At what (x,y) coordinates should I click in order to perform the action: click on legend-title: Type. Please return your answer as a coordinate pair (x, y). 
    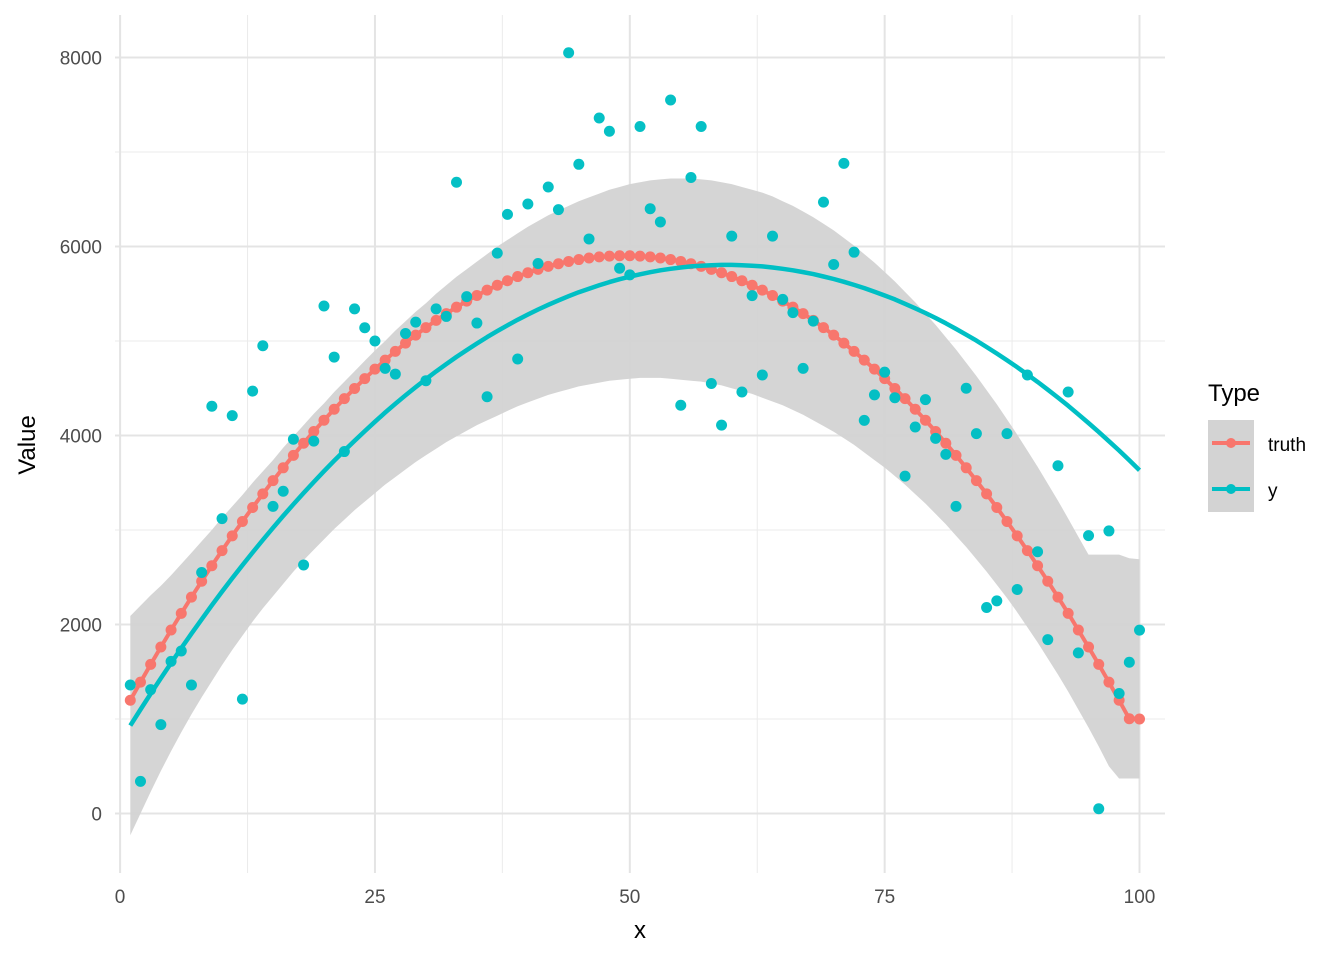
    Looking at the image, I should click on (1234, 393).